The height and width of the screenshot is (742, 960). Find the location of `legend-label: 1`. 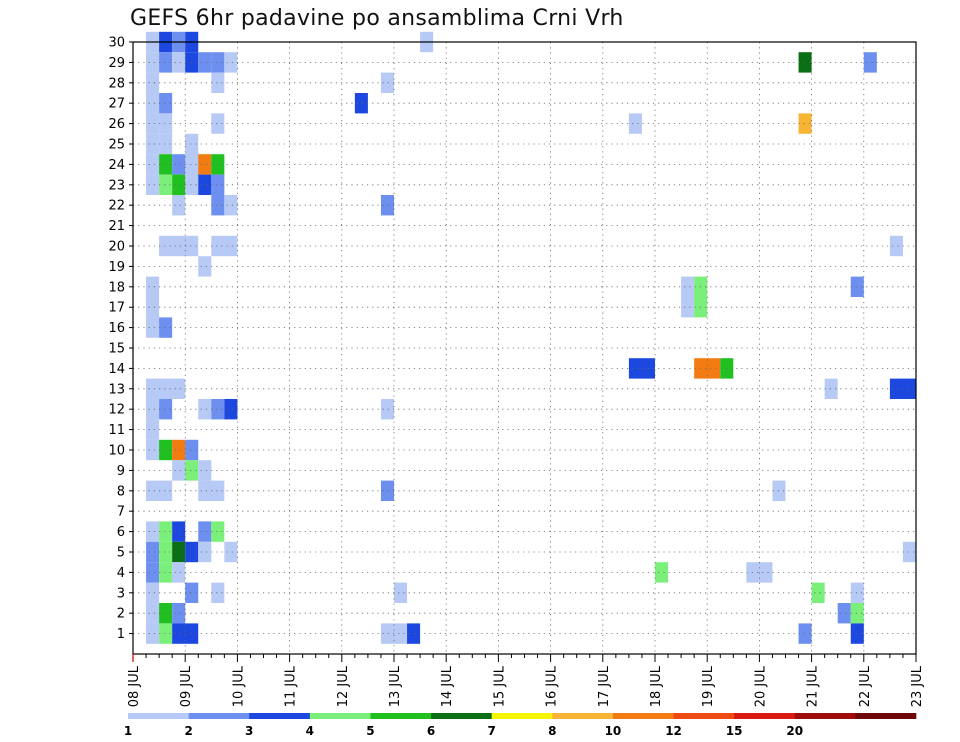

legend-label: 1 is located at coordinates (128, 731).